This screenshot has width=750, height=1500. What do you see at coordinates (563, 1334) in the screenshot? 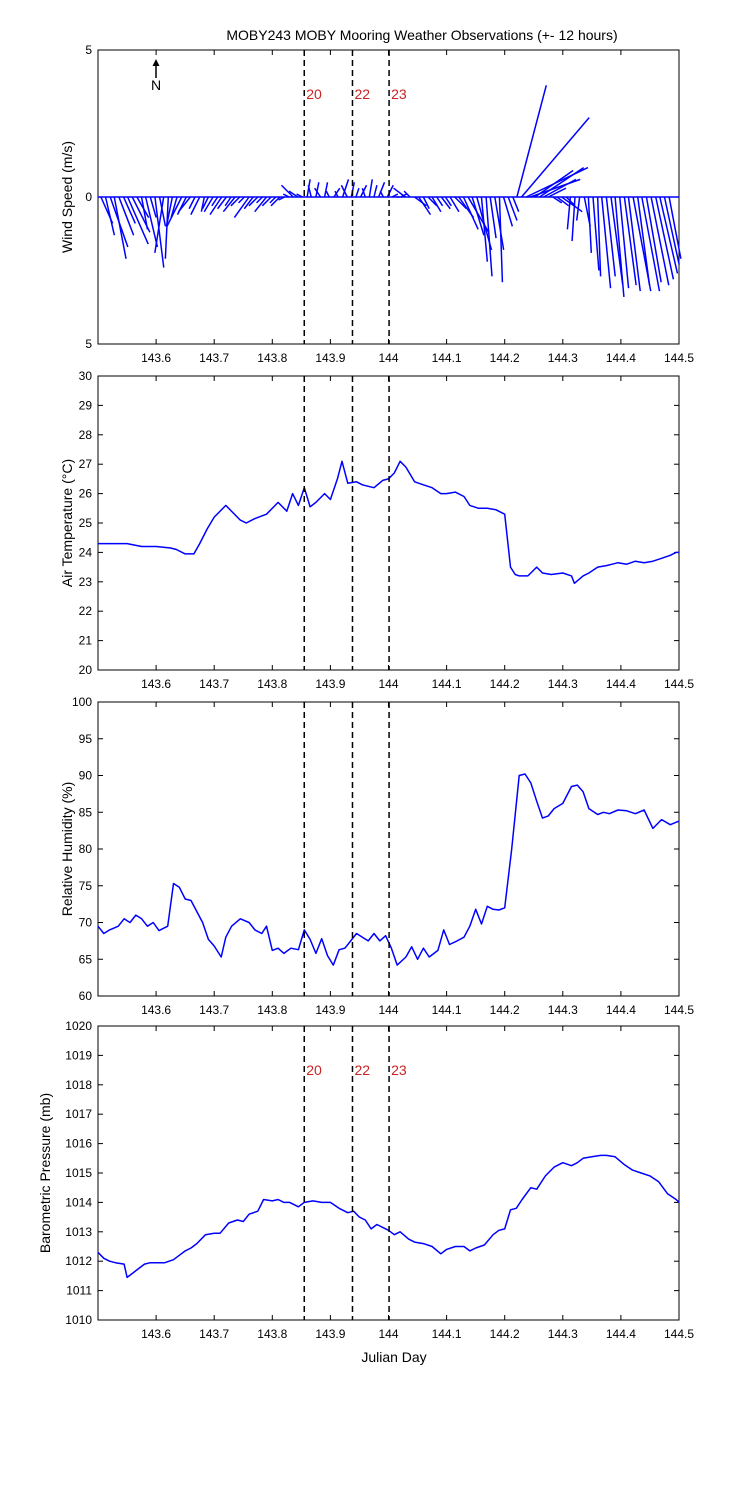
I see `pressure-x-tick-label: 144.3` at bounding box center [563, 1334].